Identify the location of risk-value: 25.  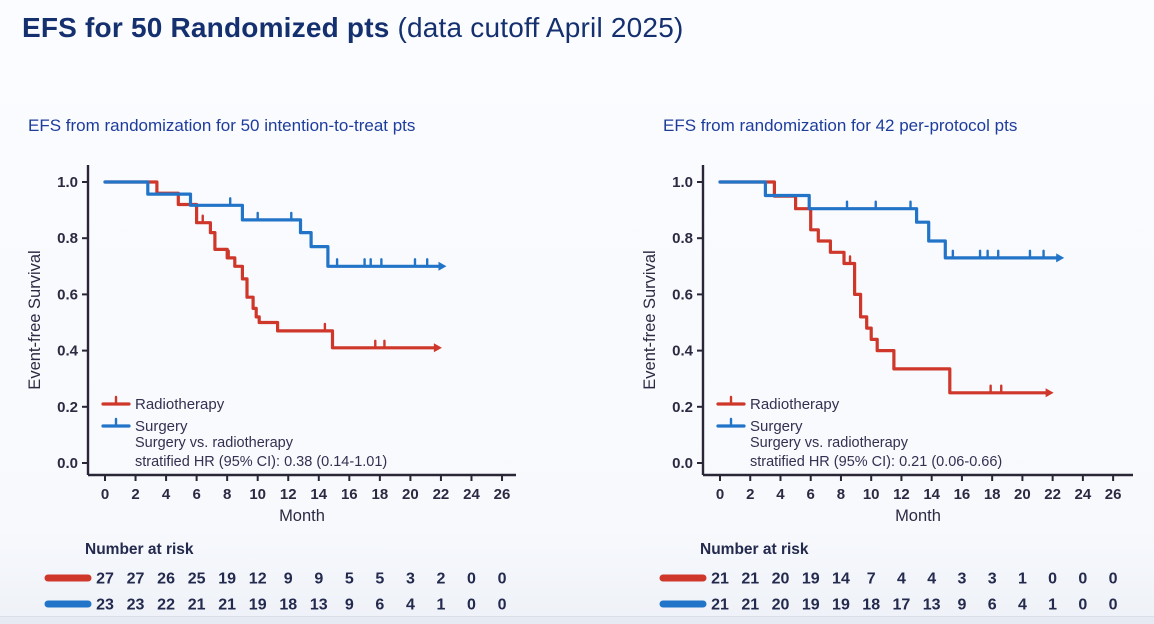
(197, 579).